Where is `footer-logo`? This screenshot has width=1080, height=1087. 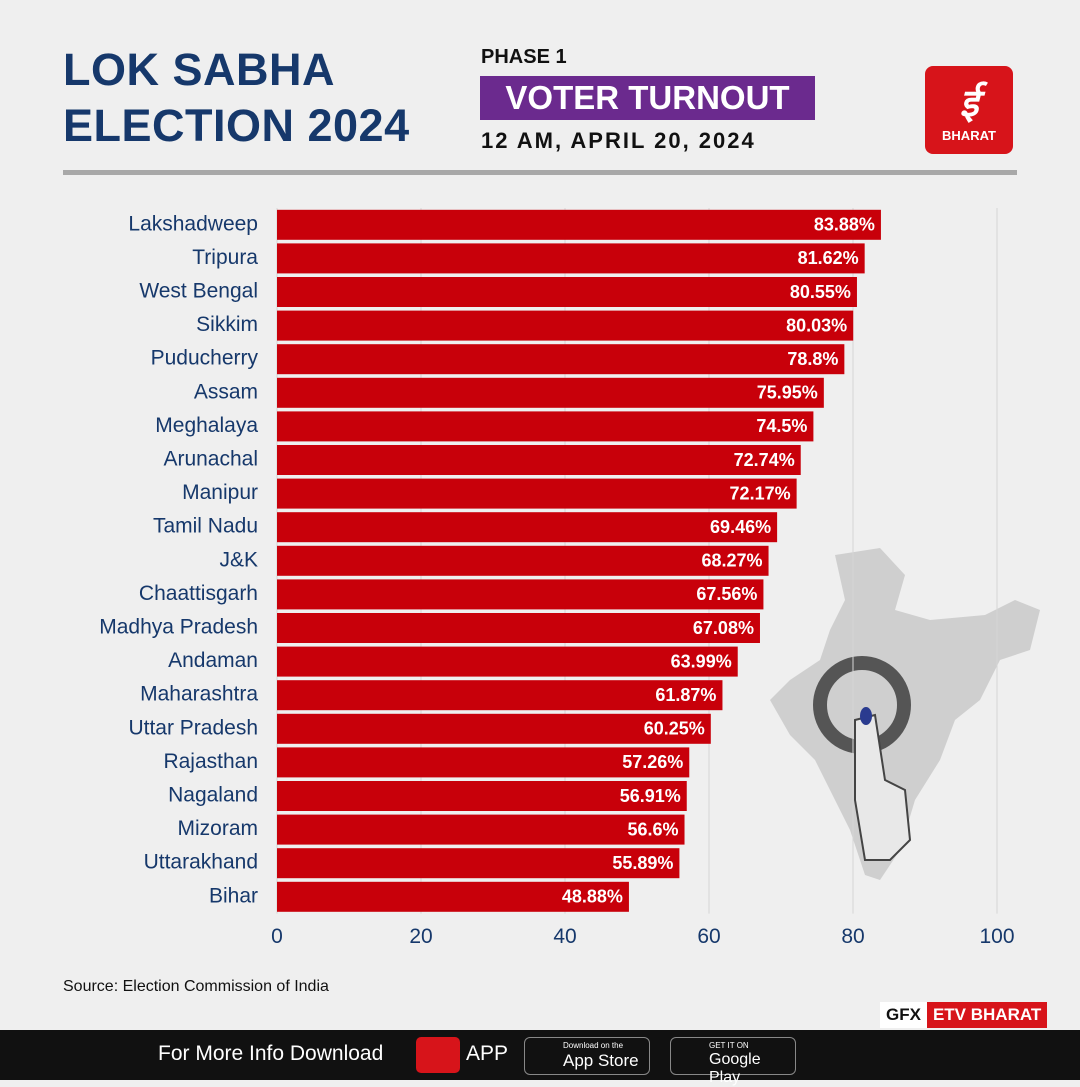
footer-logo is located at coordinates (438, 1055).